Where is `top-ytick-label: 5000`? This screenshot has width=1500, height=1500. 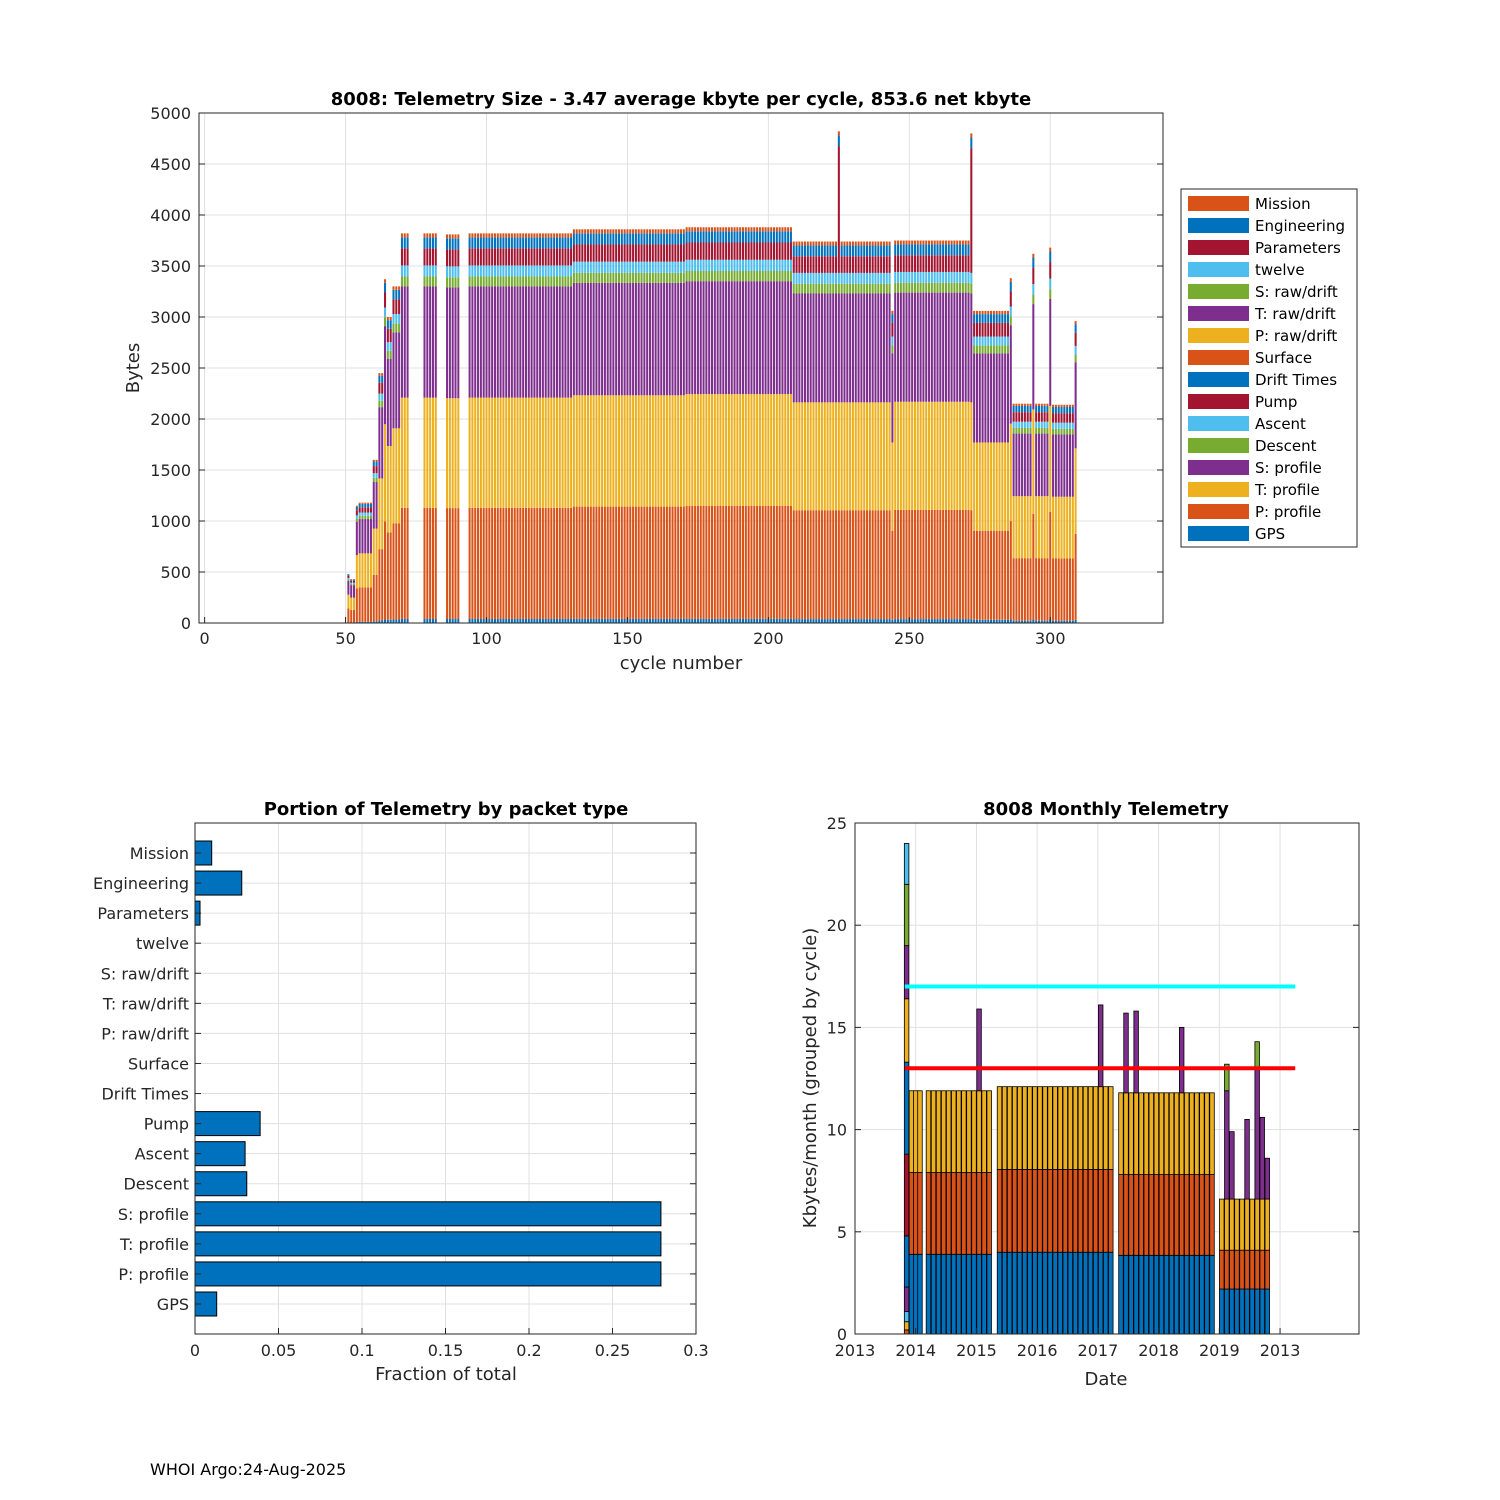 top-ytick-label: 5000 is located at coordinates (170, 113).